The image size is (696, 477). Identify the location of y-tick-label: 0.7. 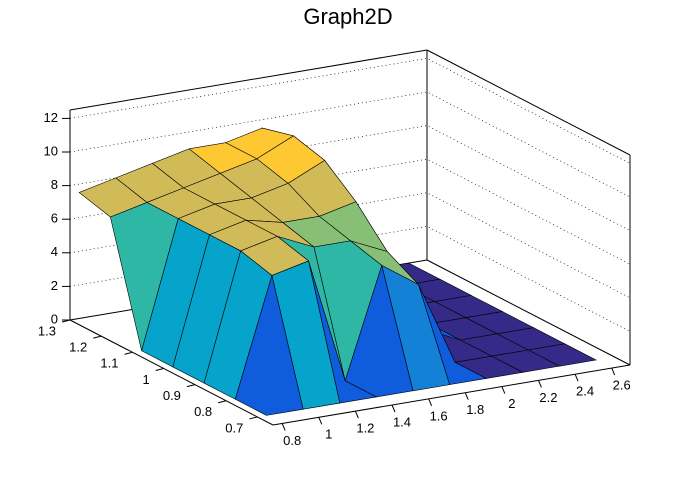
(234, 427).